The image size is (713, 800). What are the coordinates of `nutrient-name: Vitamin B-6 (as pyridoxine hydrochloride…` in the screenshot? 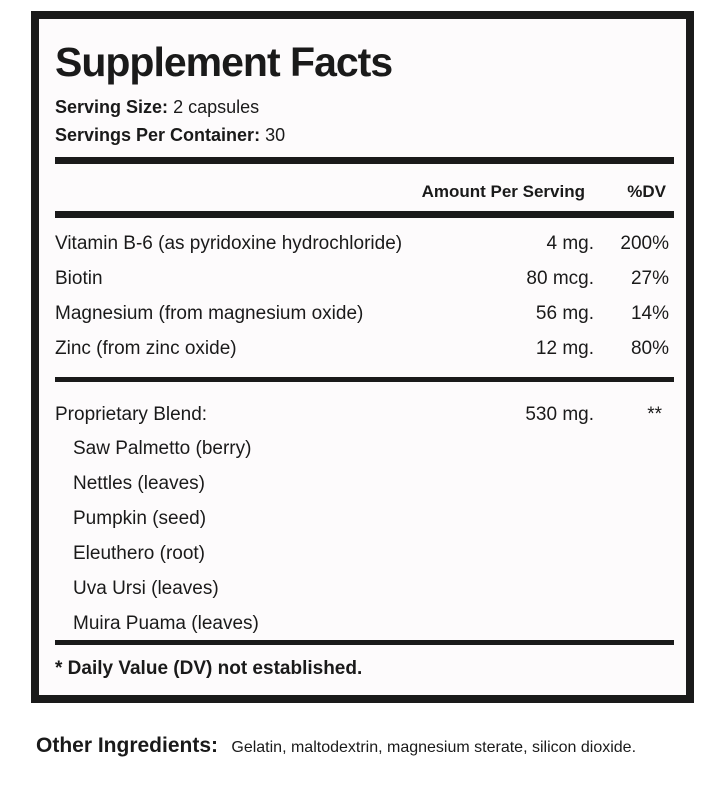 It's located at (229, 243).